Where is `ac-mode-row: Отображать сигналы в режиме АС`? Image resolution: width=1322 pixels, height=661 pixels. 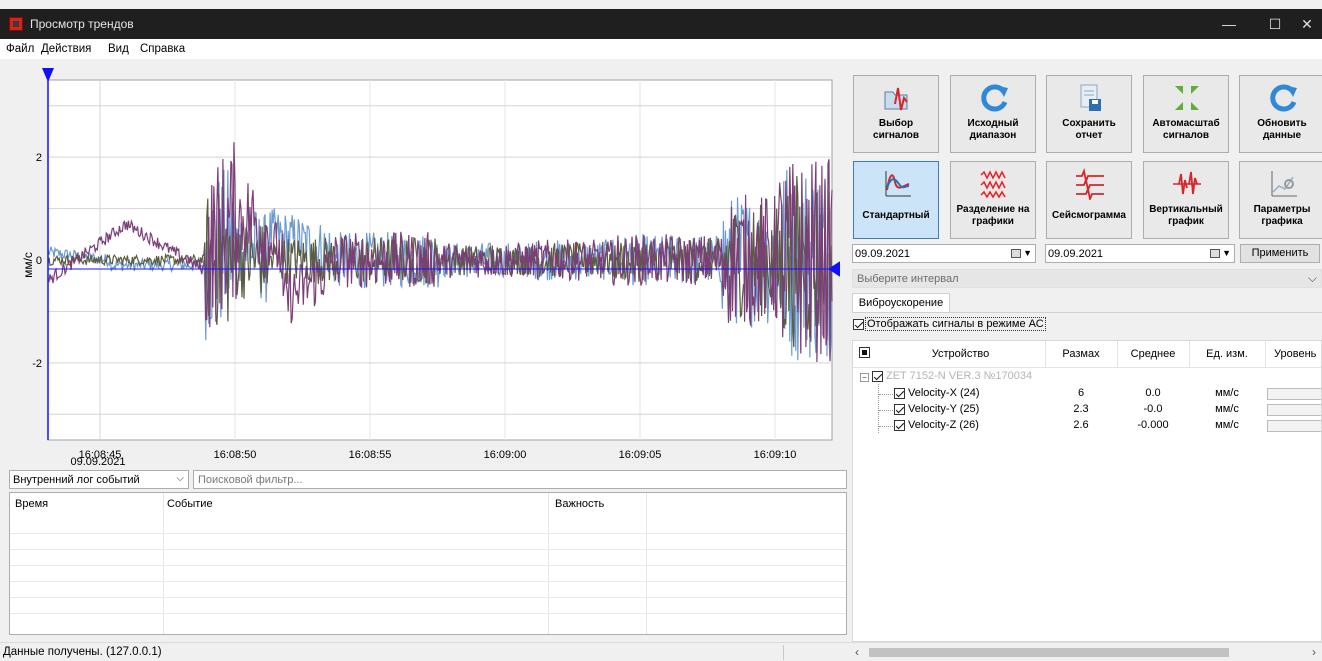
ac-mode-row: Отображать сигналы в режиме АС is located at coordinates (949, 325).